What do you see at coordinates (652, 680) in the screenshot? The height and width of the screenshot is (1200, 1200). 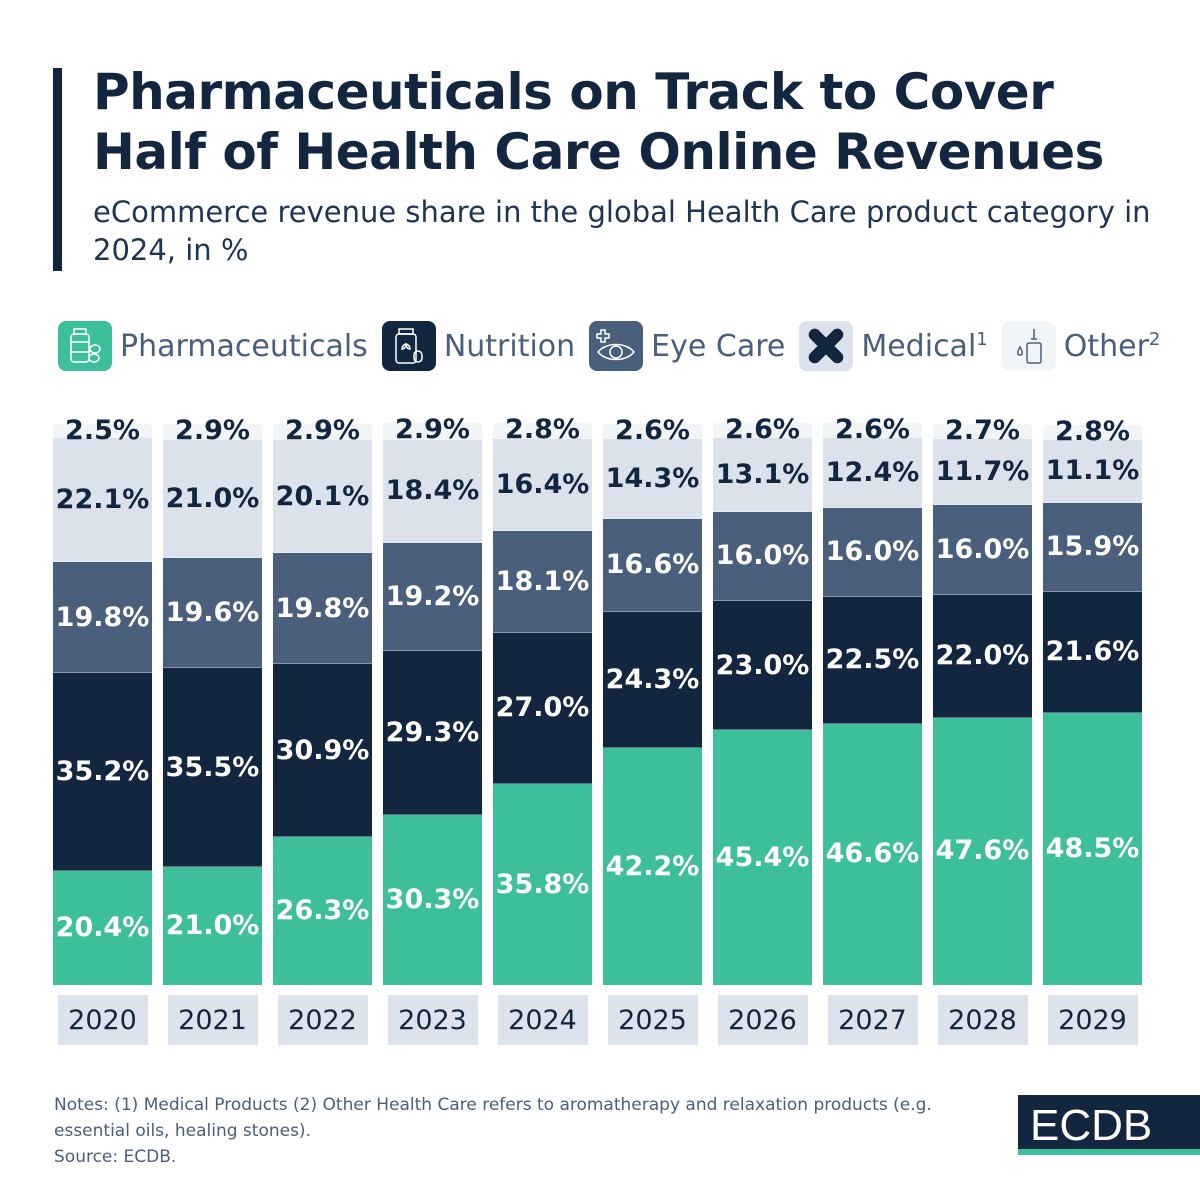 I see `data-label: 24.3%` at bounding box center [652, 680].